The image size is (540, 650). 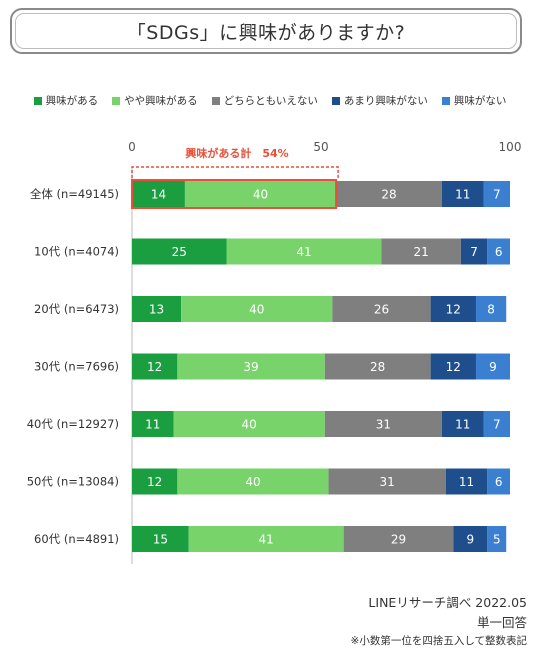 What do you see at coordinates (132, 147) in the screenshot?
I see `x-tick-label: 0` at bounding box center [132, 147].